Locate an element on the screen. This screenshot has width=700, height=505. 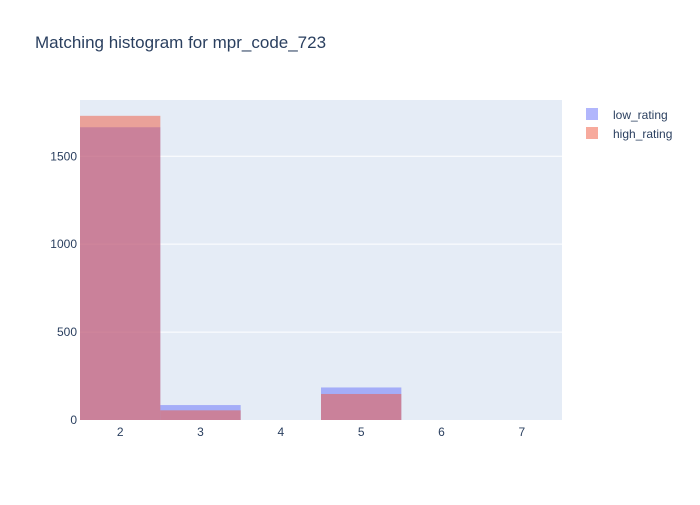
legend-label-low_rating: low_rating is located at coordinates (640, 115).